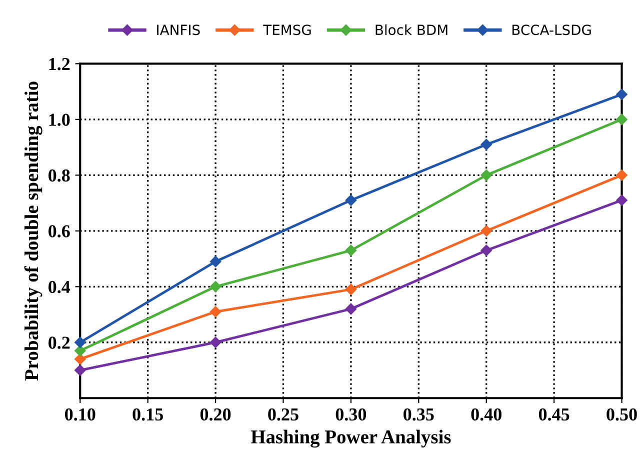 Image resolution: width=641 pixels, height=455 pixels. What do you see at coordinates (350, 439) in the screenshot?
I see `x-axis-title: Hashing Power Analysis` at bounding box center [350, 439].